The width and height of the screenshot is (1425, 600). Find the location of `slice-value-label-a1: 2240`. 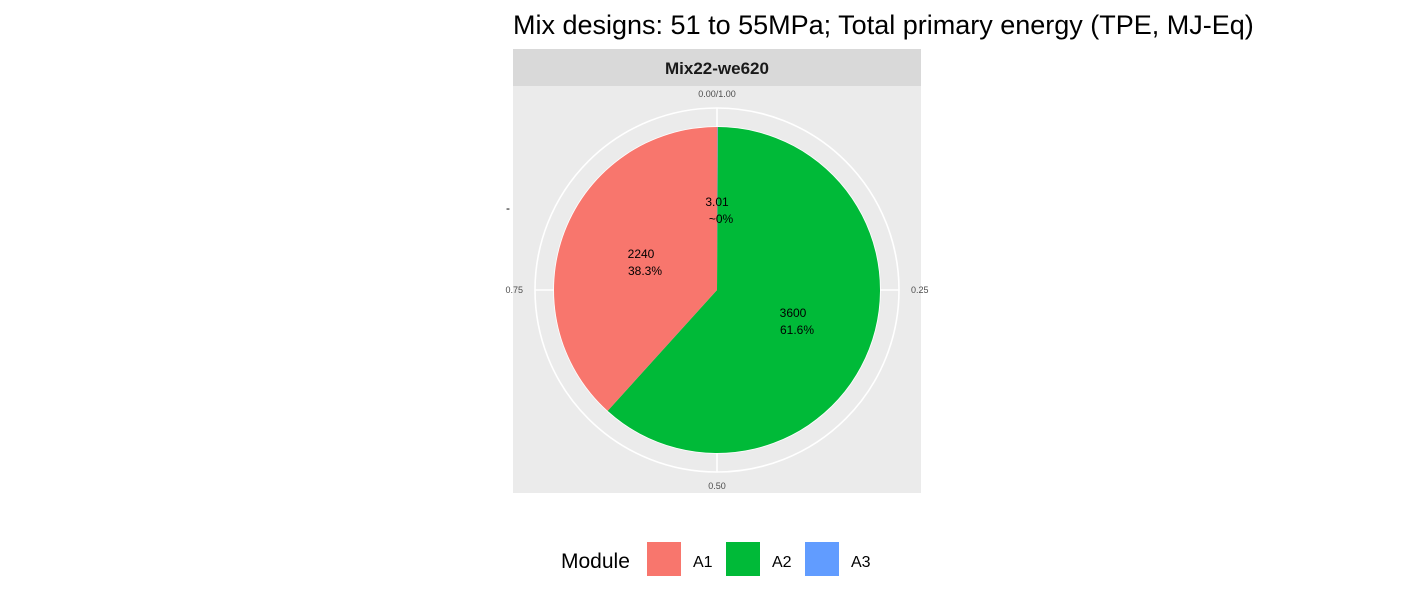

slice-value-label-a1: 2240 is located at coordinates (641, 254).